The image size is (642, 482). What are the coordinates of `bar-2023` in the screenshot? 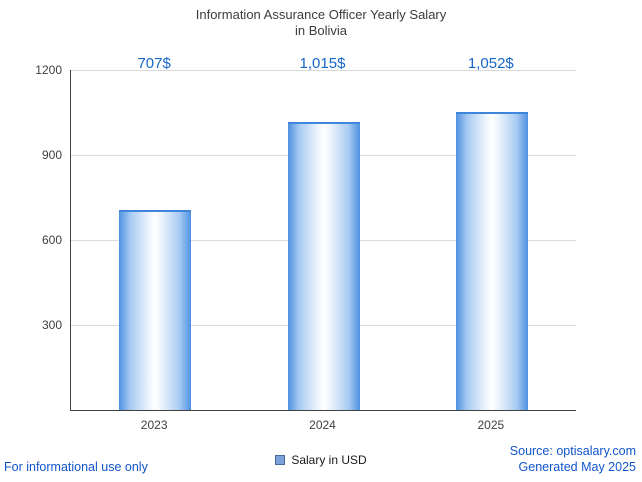 It's located at (155, 309).